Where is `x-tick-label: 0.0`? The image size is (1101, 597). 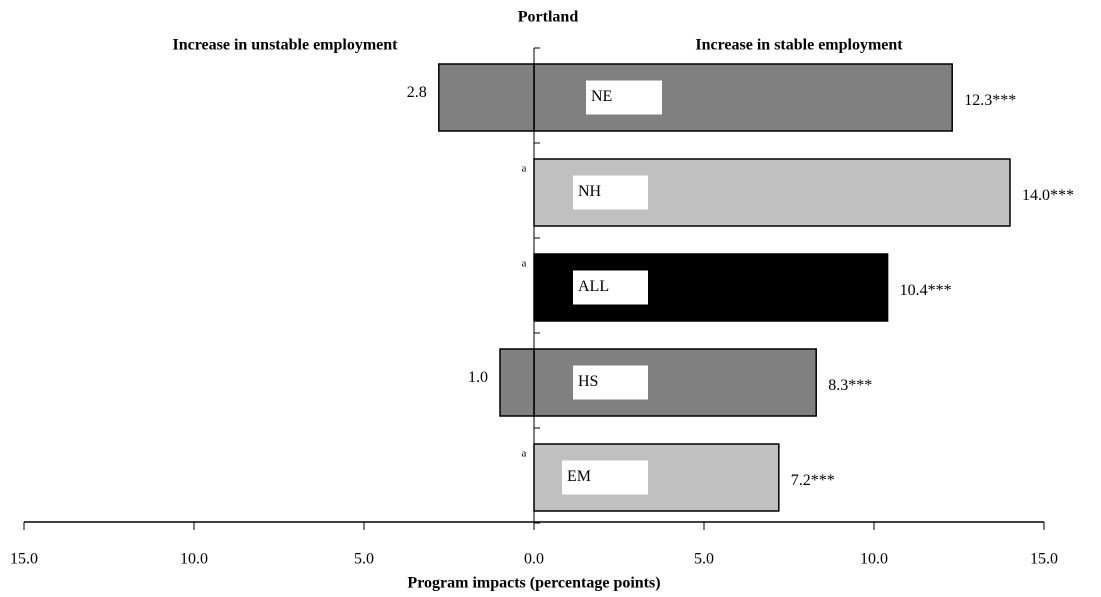
x-tick-label: 0.0 is located at coordinates (534, 559).